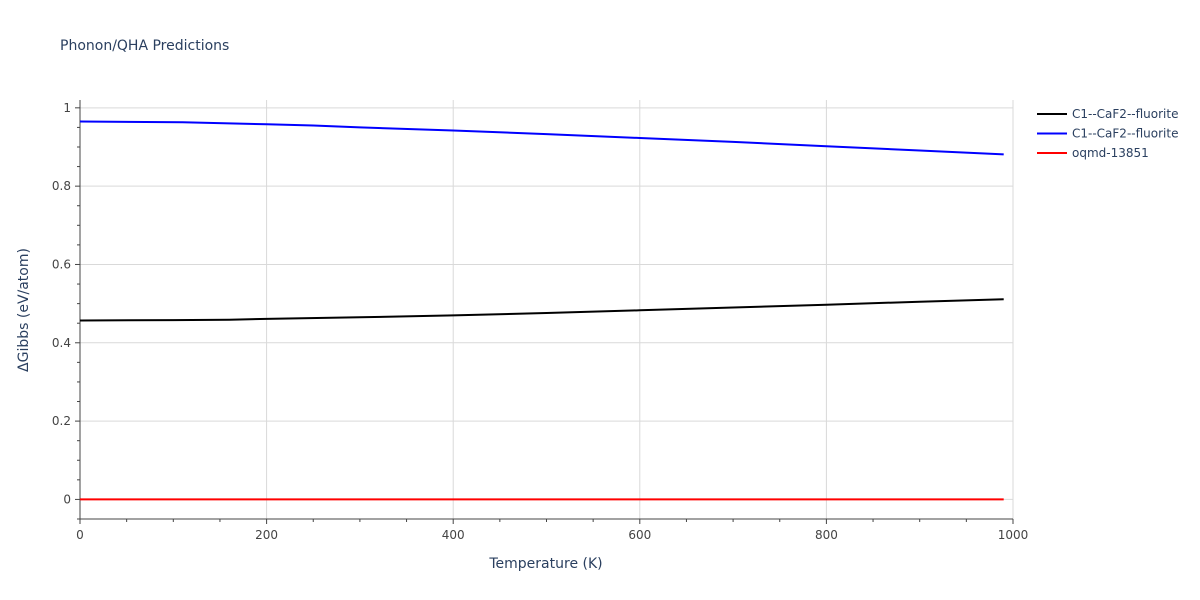 This screenshot has height=600, width=1200. I want to click on chart-title: Phonon/QHA Predictions, so click(144, 46).